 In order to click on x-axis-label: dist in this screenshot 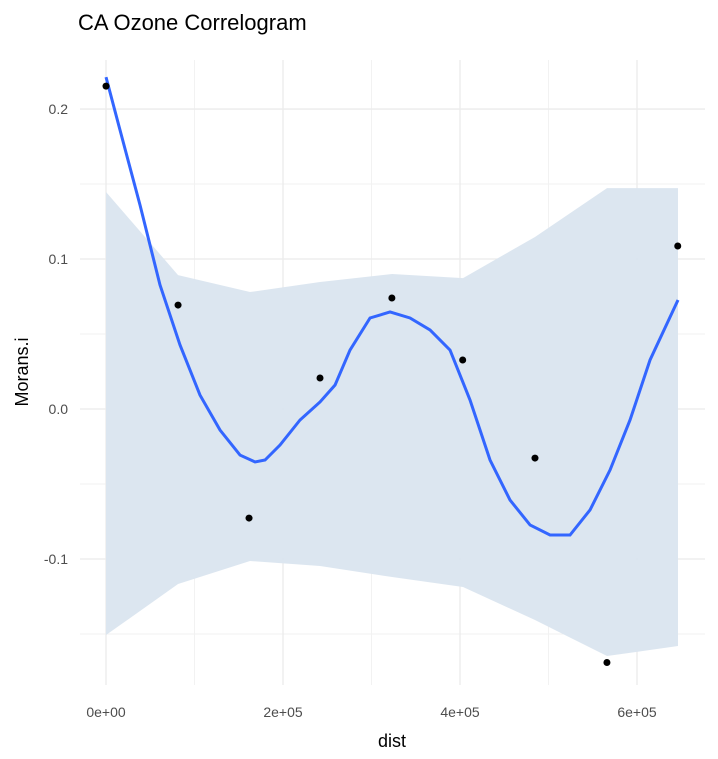, I will do `click(392, 741)`.